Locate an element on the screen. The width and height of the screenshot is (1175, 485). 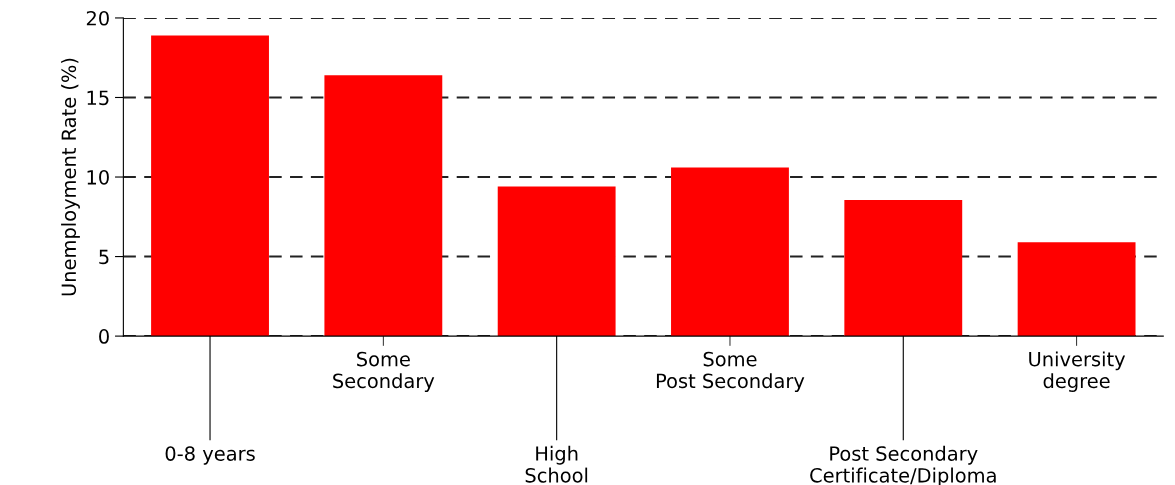
y-axis-title: Unemployment Rate (%) is located at coordinates (70, 177).